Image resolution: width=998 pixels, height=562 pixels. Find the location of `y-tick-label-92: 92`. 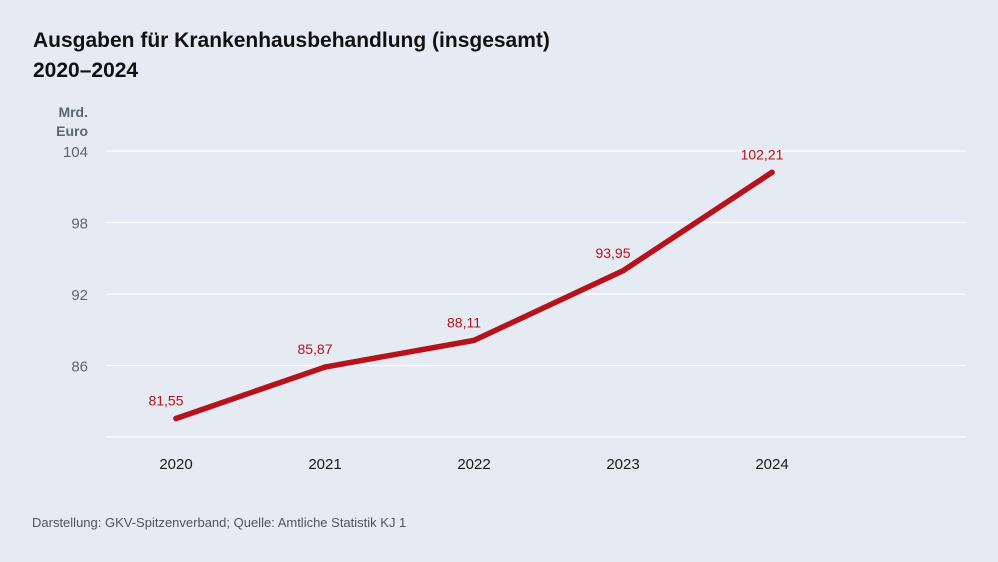

y-tick-label-92: 92 is located at coordinates (79, 295).